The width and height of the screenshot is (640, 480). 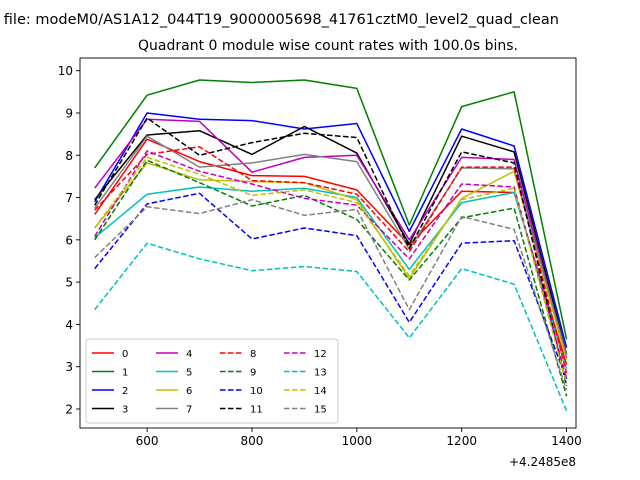 What do you see at coordinates (212, 381) in the screenshot?
I see `legend-box` at bounding box center [212, 381].